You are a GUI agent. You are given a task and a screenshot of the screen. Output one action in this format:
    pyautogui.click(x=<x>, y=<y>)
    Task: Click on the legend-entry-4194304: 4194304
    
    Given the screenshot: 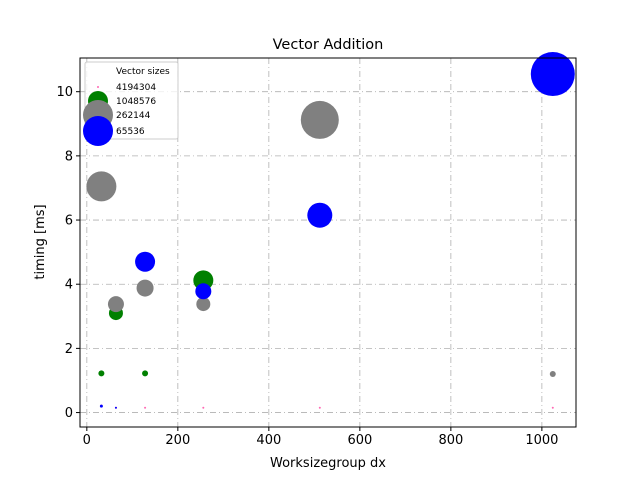 What is the action you would take?
    pyautogui.click(x=136, y=88)
    